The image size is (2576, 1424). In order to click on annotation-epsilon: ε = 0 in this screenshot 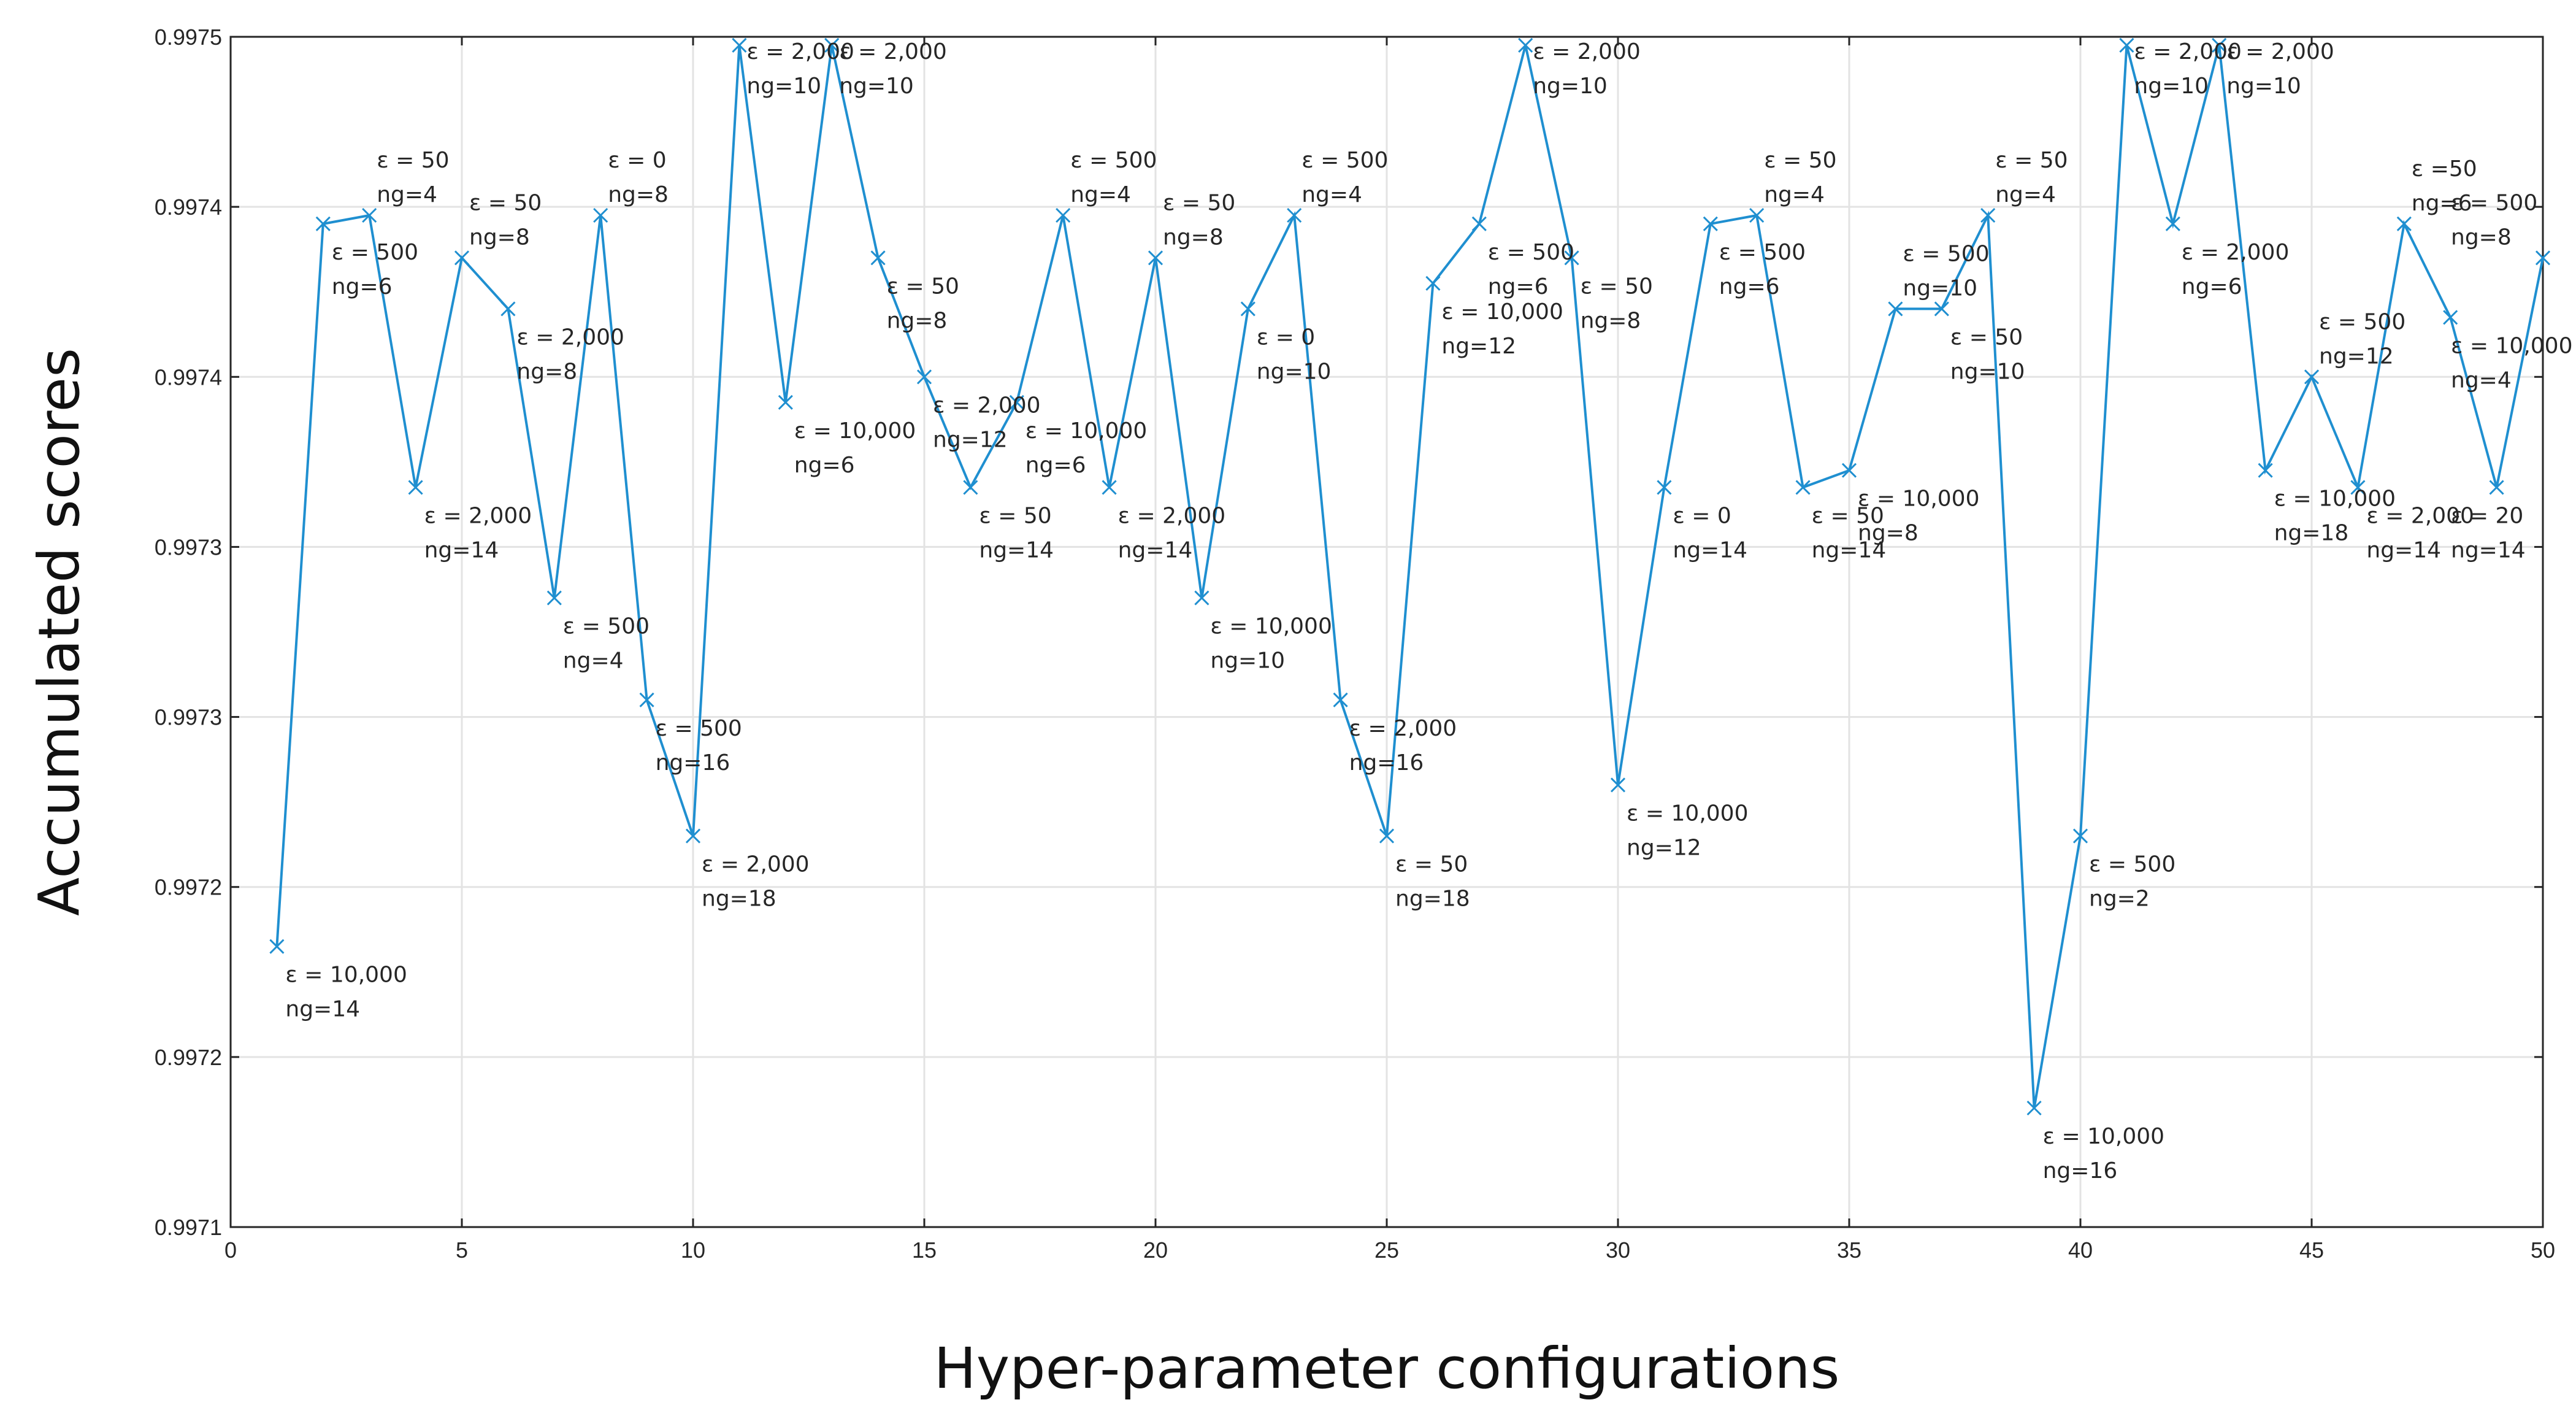, I will do `click(637, 160)`.